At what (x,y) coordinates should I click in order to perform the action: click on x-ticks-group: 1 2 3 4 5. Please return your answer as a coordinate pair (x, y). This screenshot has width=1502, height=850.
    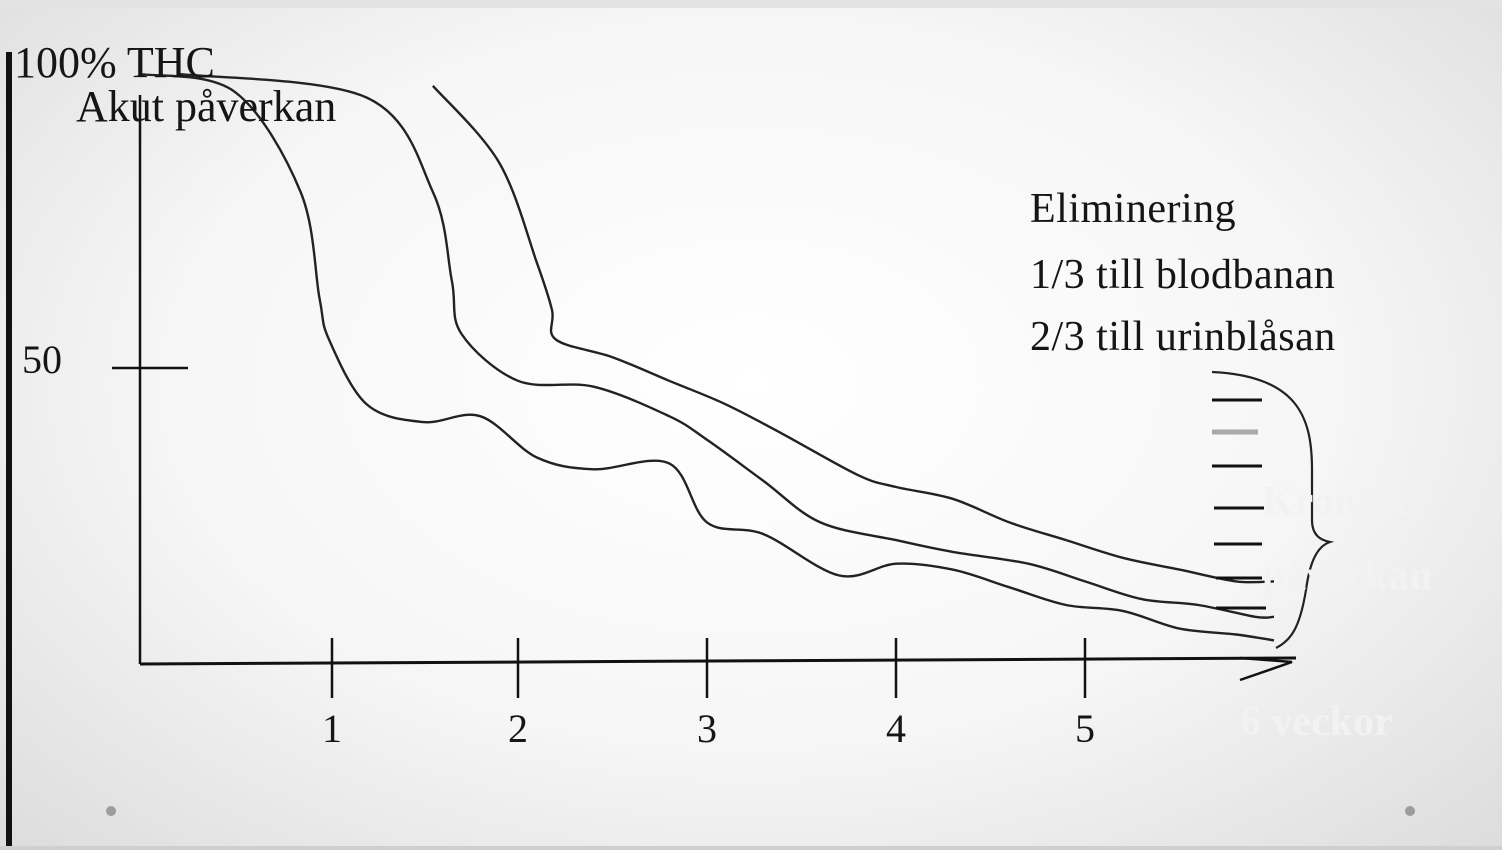
    Looking at the image, I should click on (708, 694).